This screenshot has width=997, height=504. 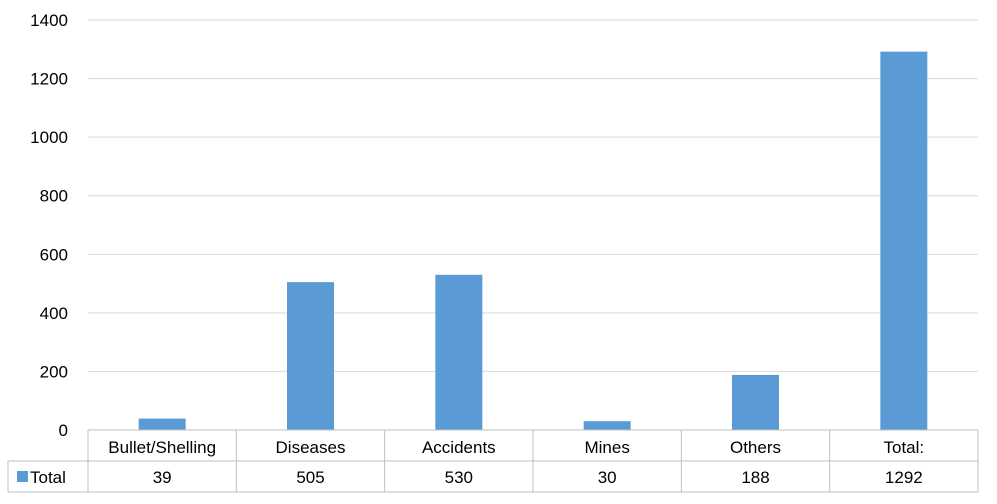 I want to click on y-tick-label: 800, so click(x=54, y=196).